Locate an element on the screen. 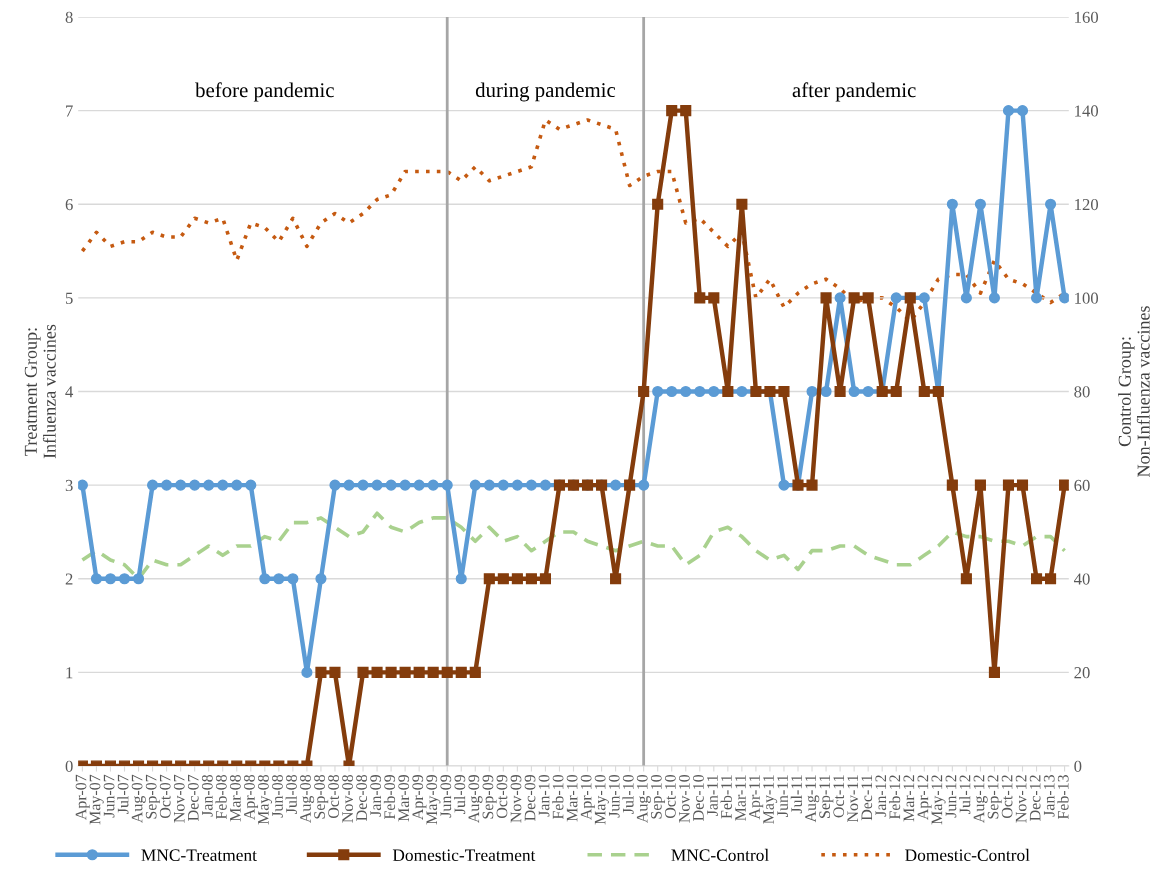 Image resolution: width=1161 pixels, height=869 pixels. x-tick-label: Aug-12 is located at coordinates (980, 799).